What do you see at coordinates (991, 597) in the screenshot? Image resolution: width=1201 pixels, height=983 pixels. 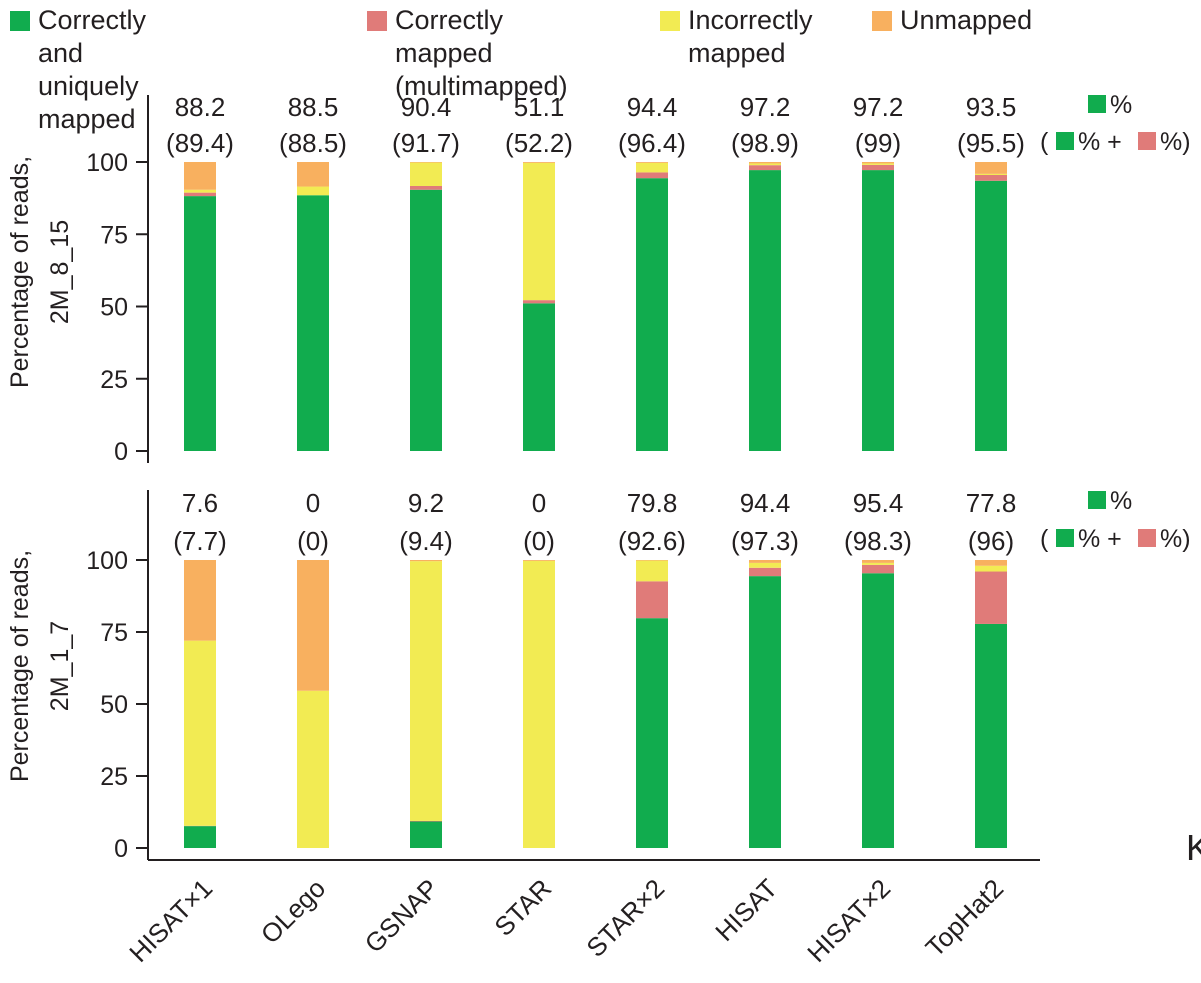 I see `bar-correctly-mapped-multimapped-tophat2` at bounding box center [991, 597].